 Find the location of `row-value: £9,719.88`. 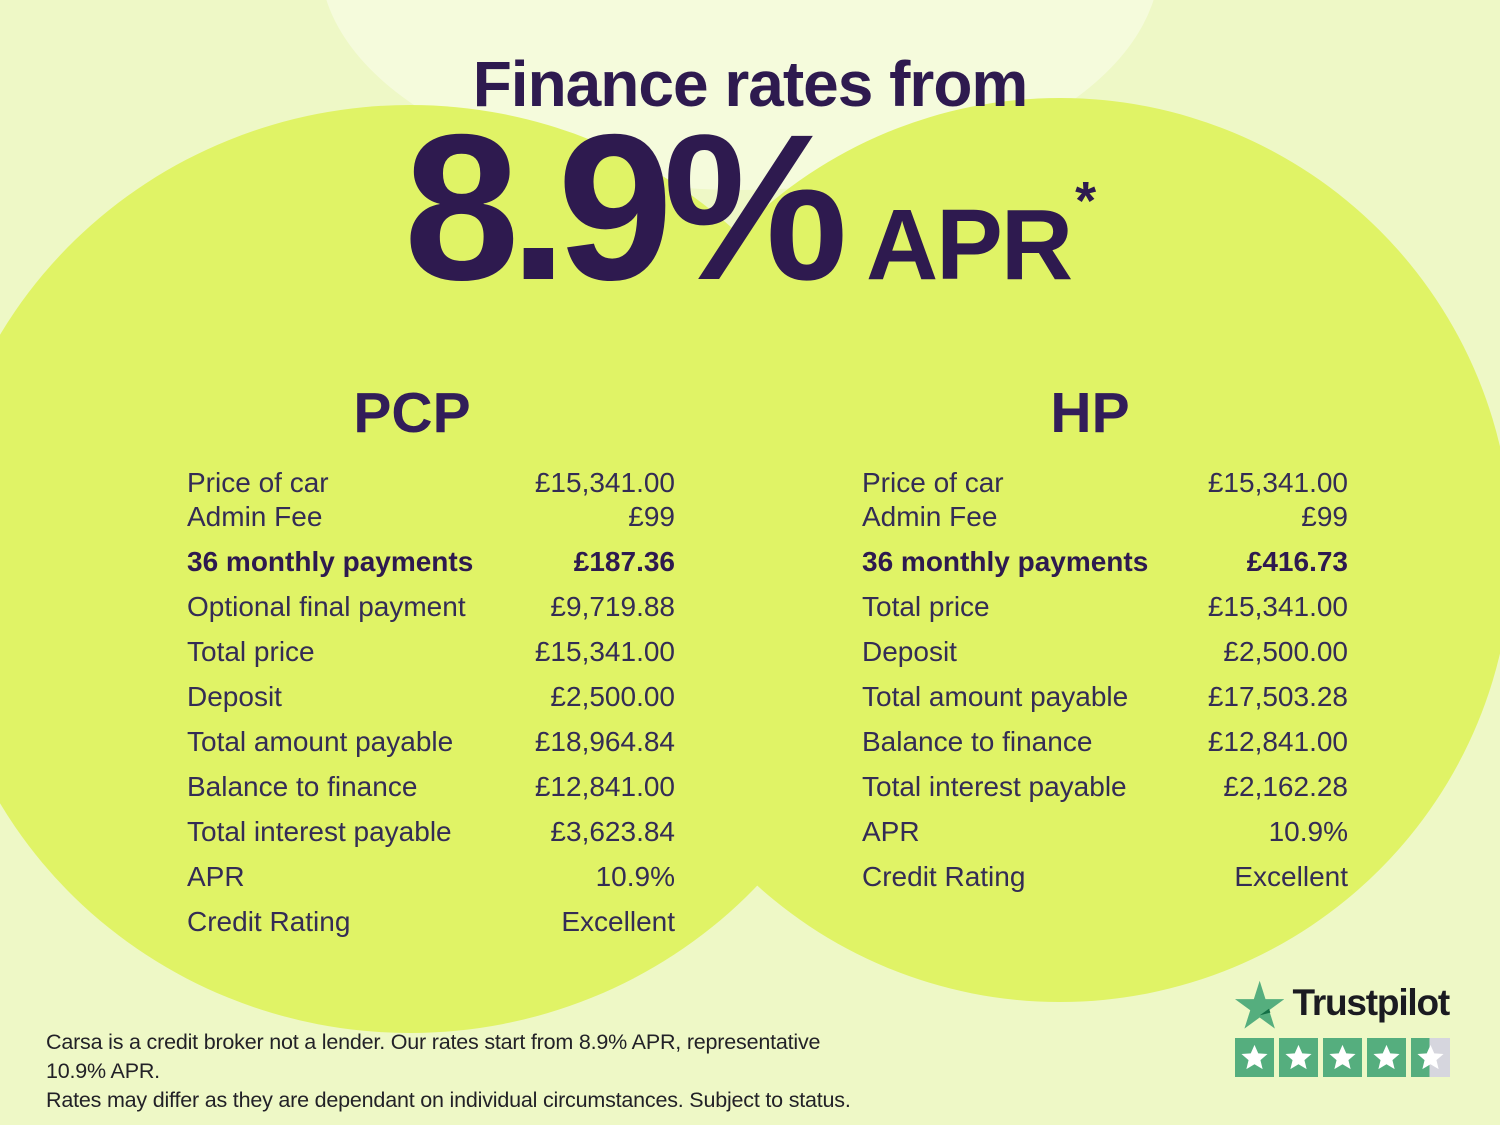

row-value: £9,719.88 is located at coordinates (612, 606).